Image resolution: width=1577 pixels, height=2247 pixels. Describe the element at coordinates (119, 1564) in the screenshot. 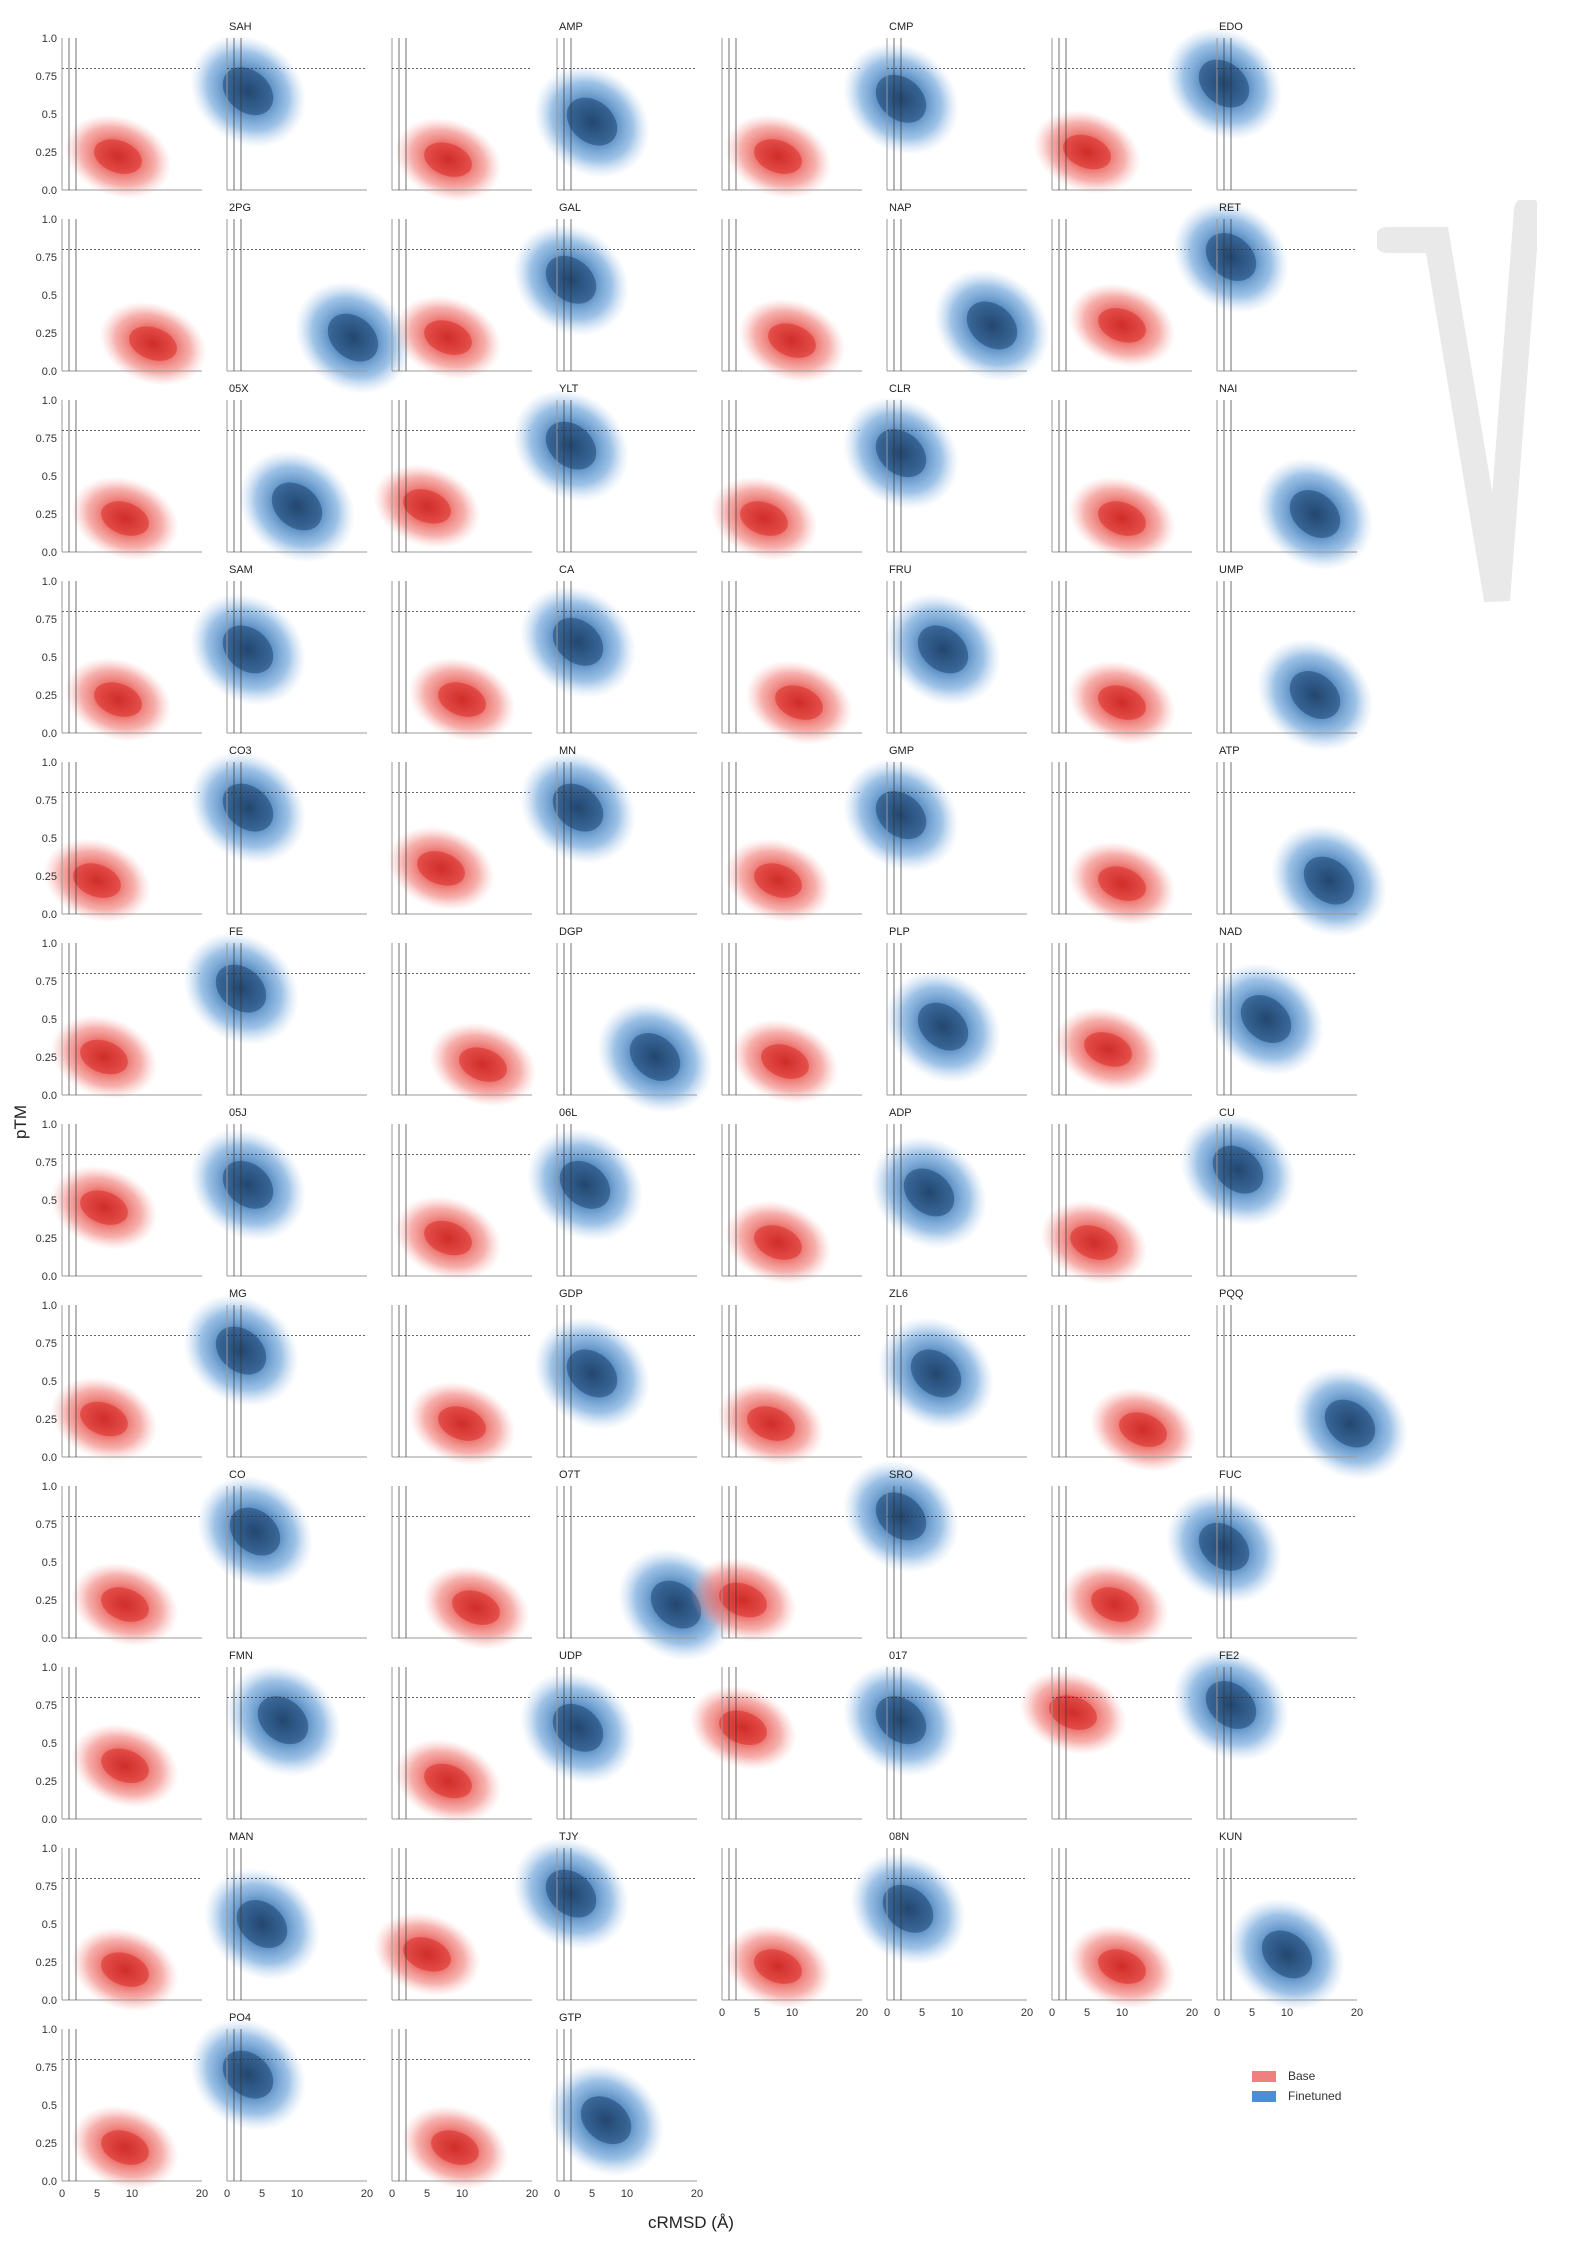

I see `panel-base-8-0: 0.0 0.25 0.5 0.75 1.0` at that location.